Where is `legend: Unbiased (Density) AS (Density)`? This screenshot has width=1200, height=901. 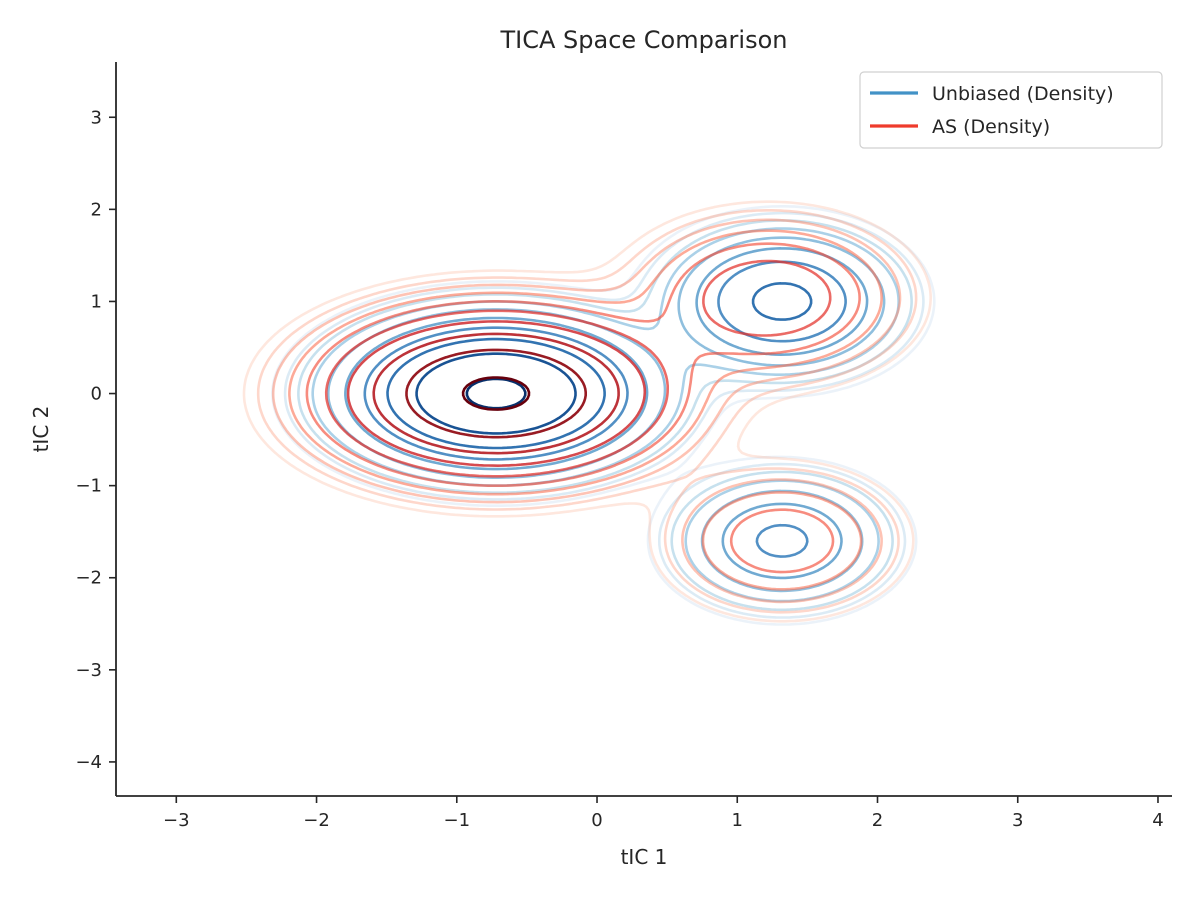 legend: Unbiased (Density) AS (Density) is located at coordinates (1011, 110).